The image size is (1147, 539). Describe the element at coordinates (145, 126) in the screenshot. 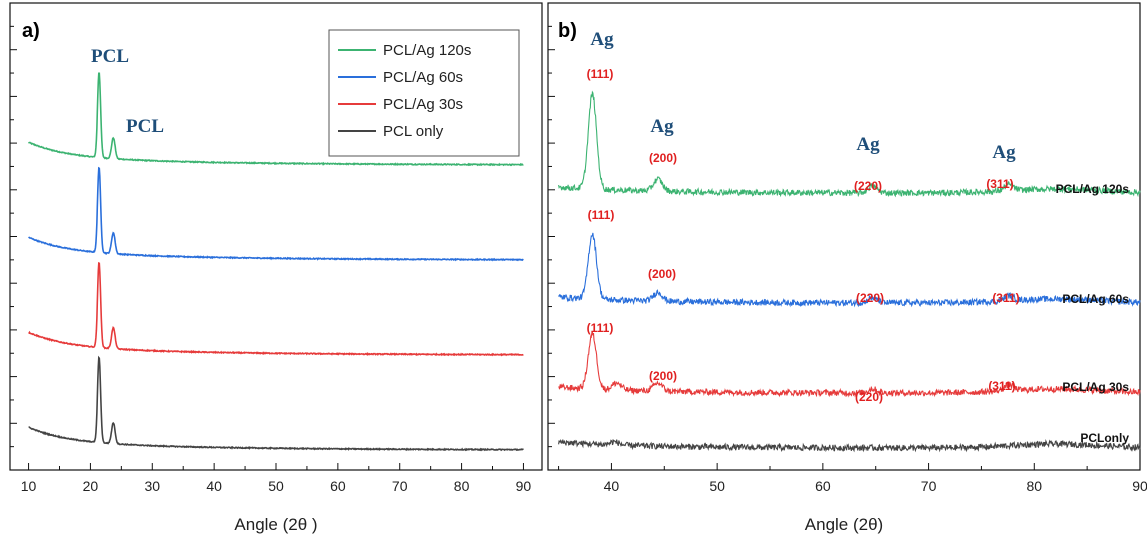

I see `panel-a-peak-label-2: PCL` at that location.